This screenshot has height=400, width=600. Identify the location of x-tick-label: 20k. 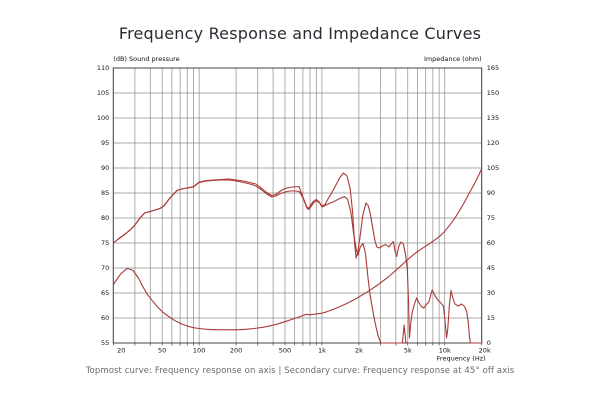
(485, 351).